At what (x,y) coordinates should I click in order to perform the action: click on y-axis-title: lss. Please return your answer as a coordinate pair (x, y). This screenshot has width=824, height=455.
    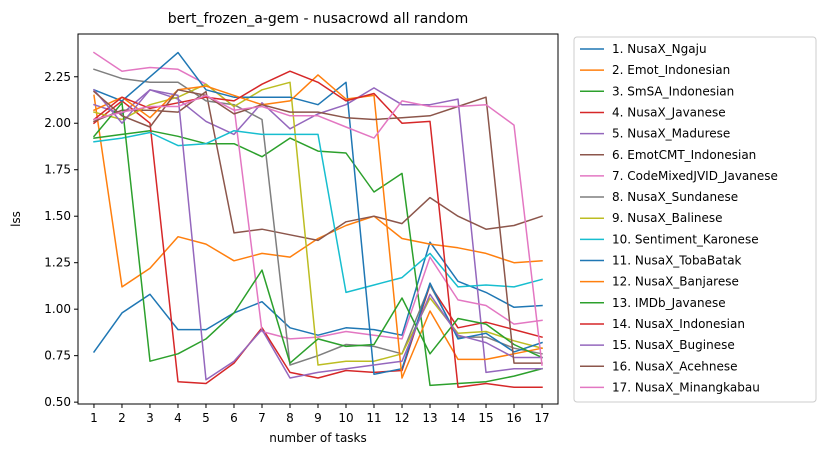
    Looking at the image, I should click on (16, 219).